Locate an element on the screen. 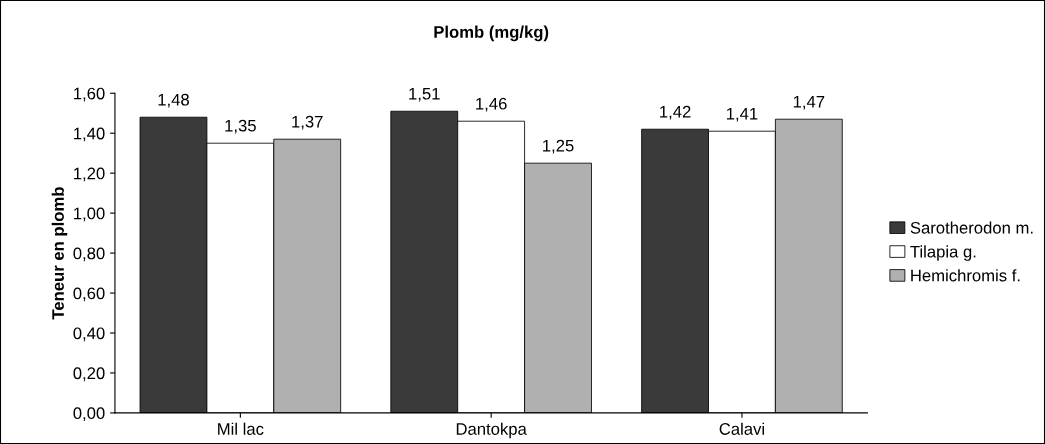  data-label: 1,41 is located at coordinates (742, 114).